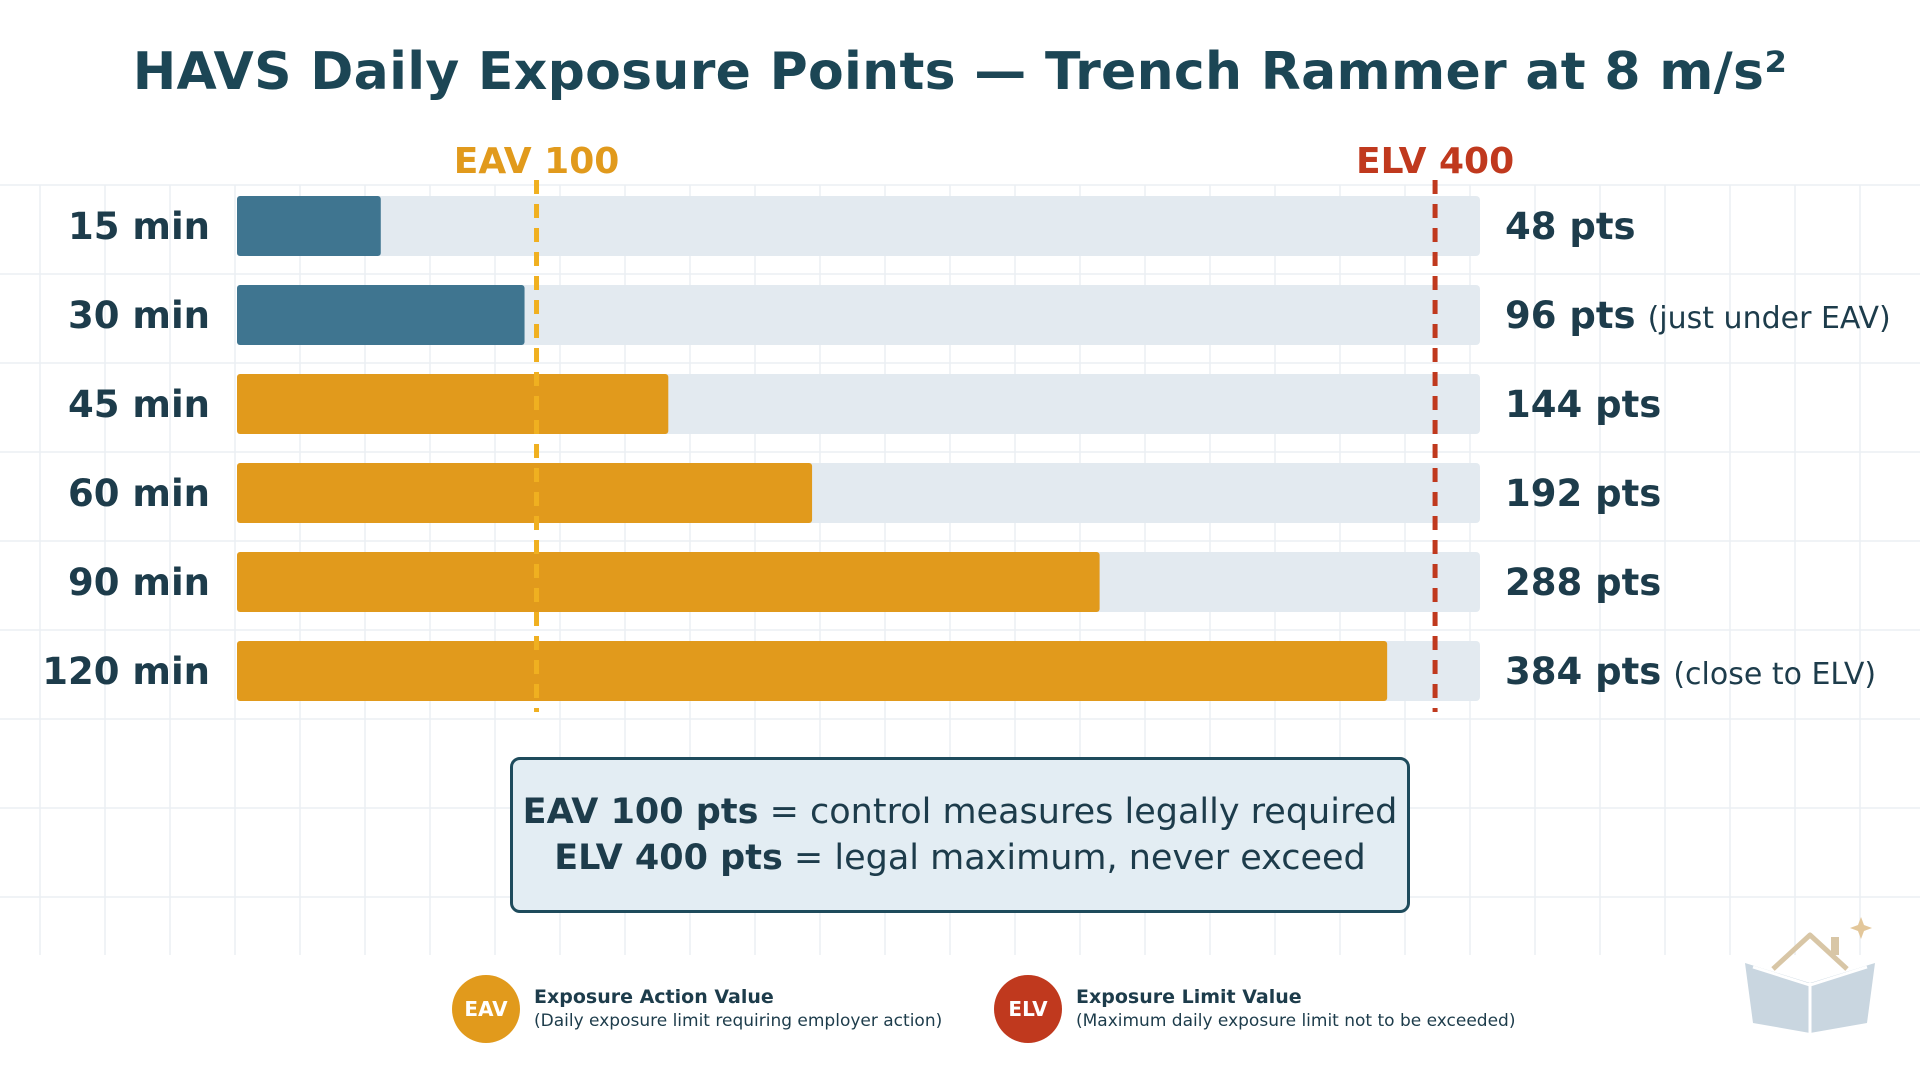  Describe the element at coordinates (139, 582) in the screenshot. I see `category-label: 90 min` at that location.